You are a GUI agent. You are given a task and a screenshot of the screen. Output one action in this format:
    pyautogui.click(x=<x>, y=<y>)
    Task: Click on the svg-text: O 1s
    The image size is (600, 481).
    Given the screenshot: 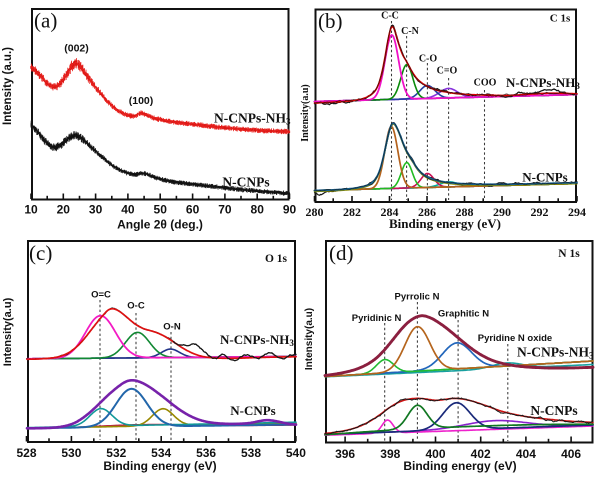 What is the action you would take?
    pyautogui.click(x=276, y=259)
    